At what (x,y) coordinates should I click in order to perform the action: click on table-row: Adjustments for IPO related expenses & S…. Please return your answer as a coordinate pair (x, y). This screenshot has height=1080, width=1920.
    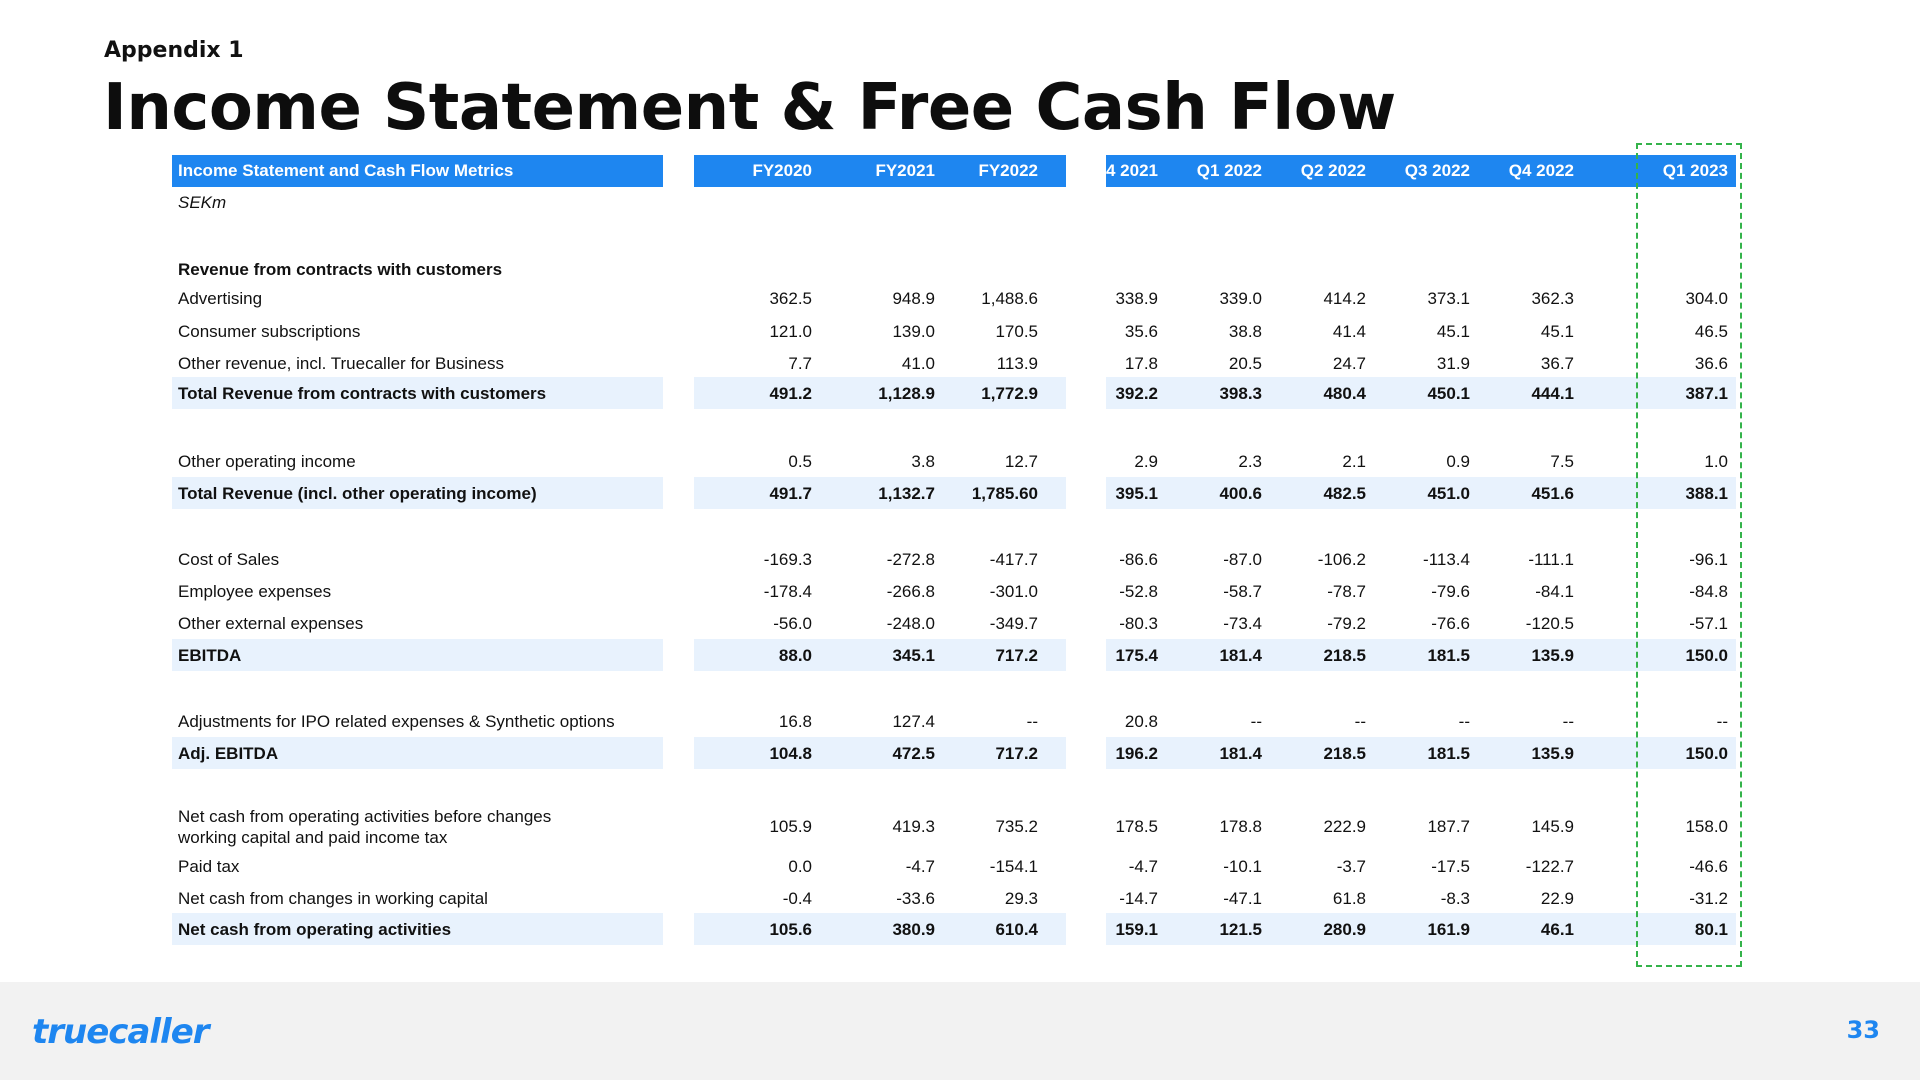
    Looking at the image, I should click on (954, 721).